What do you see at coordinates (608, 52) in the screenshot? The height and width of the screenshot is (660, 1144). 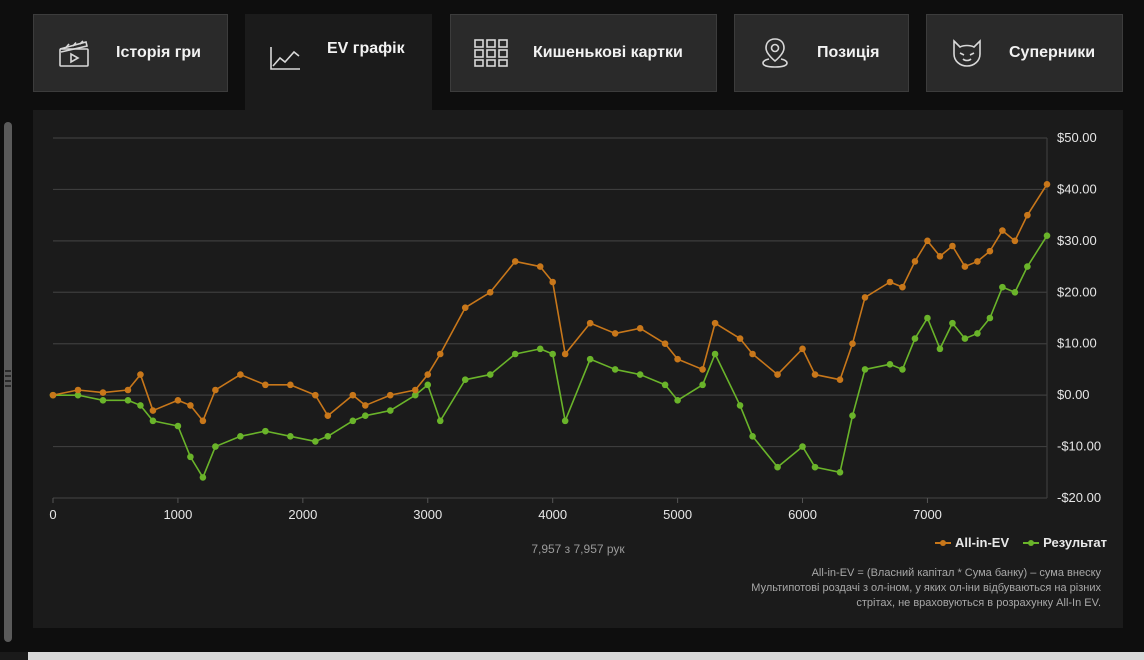 I see `tab-label: Кишенькові картки` at bounding box center [608, 52].